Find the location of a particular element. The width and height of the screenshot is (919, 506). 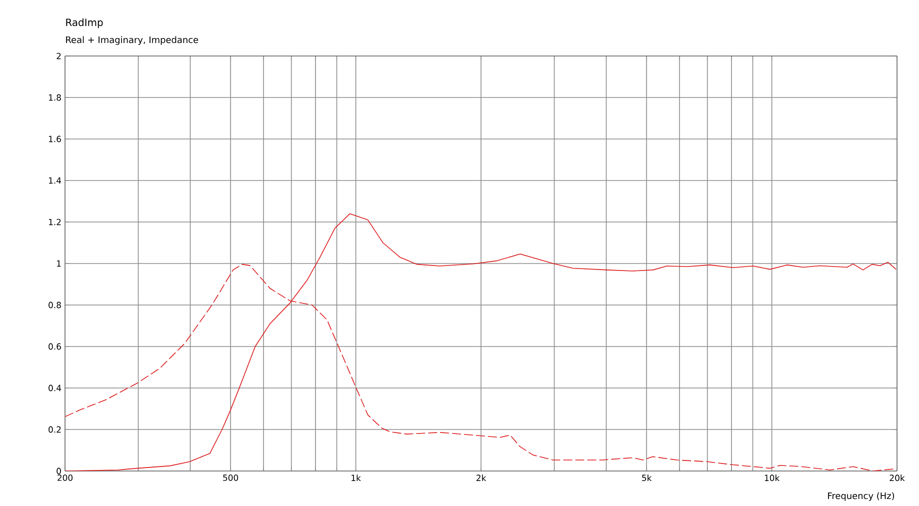

y-tick-label: 1.8 is located at coordinates (54, 97).